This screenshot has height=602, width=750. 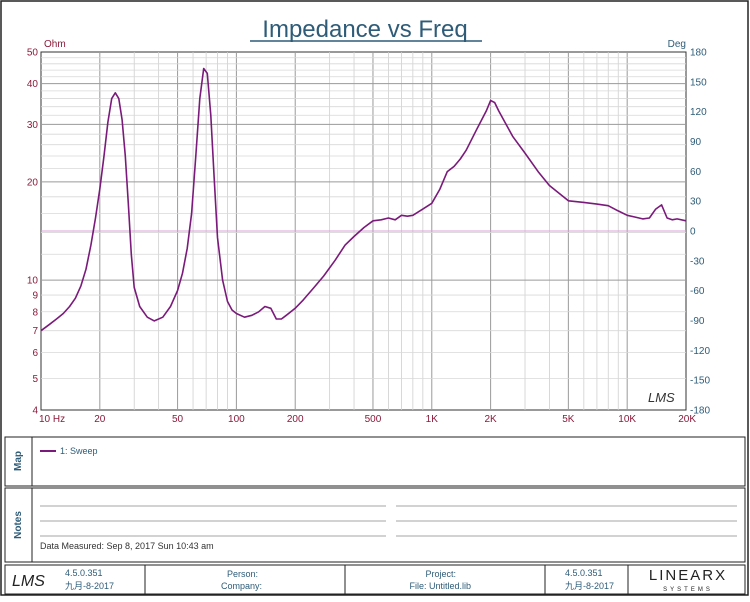 What do you see at coordinates (696, 172) in the screenshot?
I see `y2-tick-label: 60` at bounding box center [696, 172].